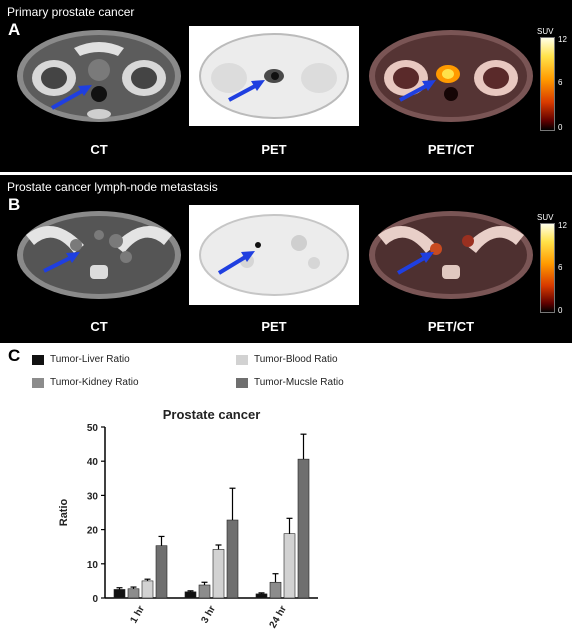 Image resolution: width=572 pixels, height=629 pixels. What do you see at coordinates (562, 39) in the screenshot?
I see `colorbar-max-a: 12` at bounding box center [562, 39].